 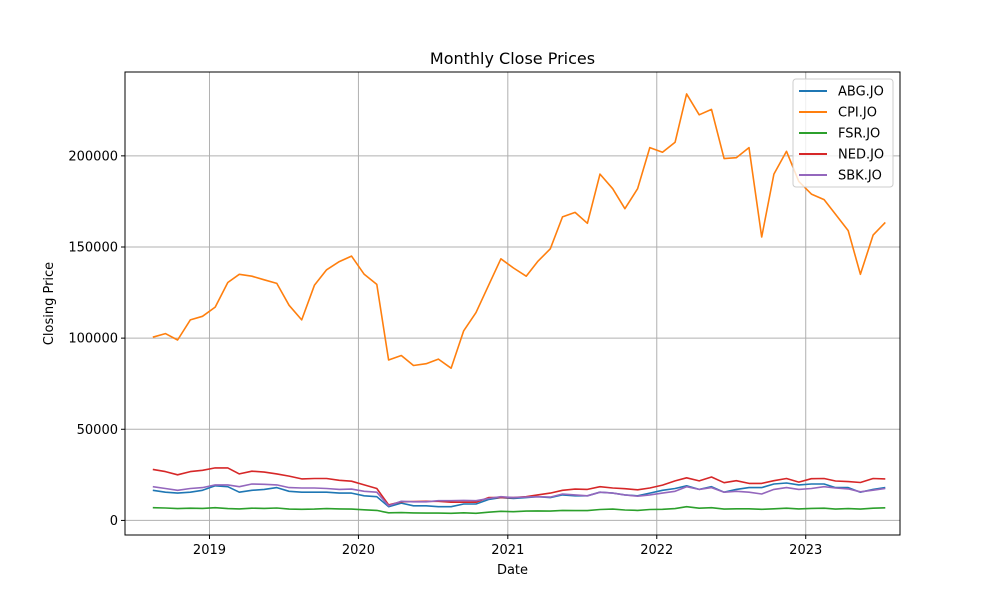 What do you see at coordinates (805, 550) in the screenshot?
I see `x-tick-label: 2023` at bounding box center [805, 550].